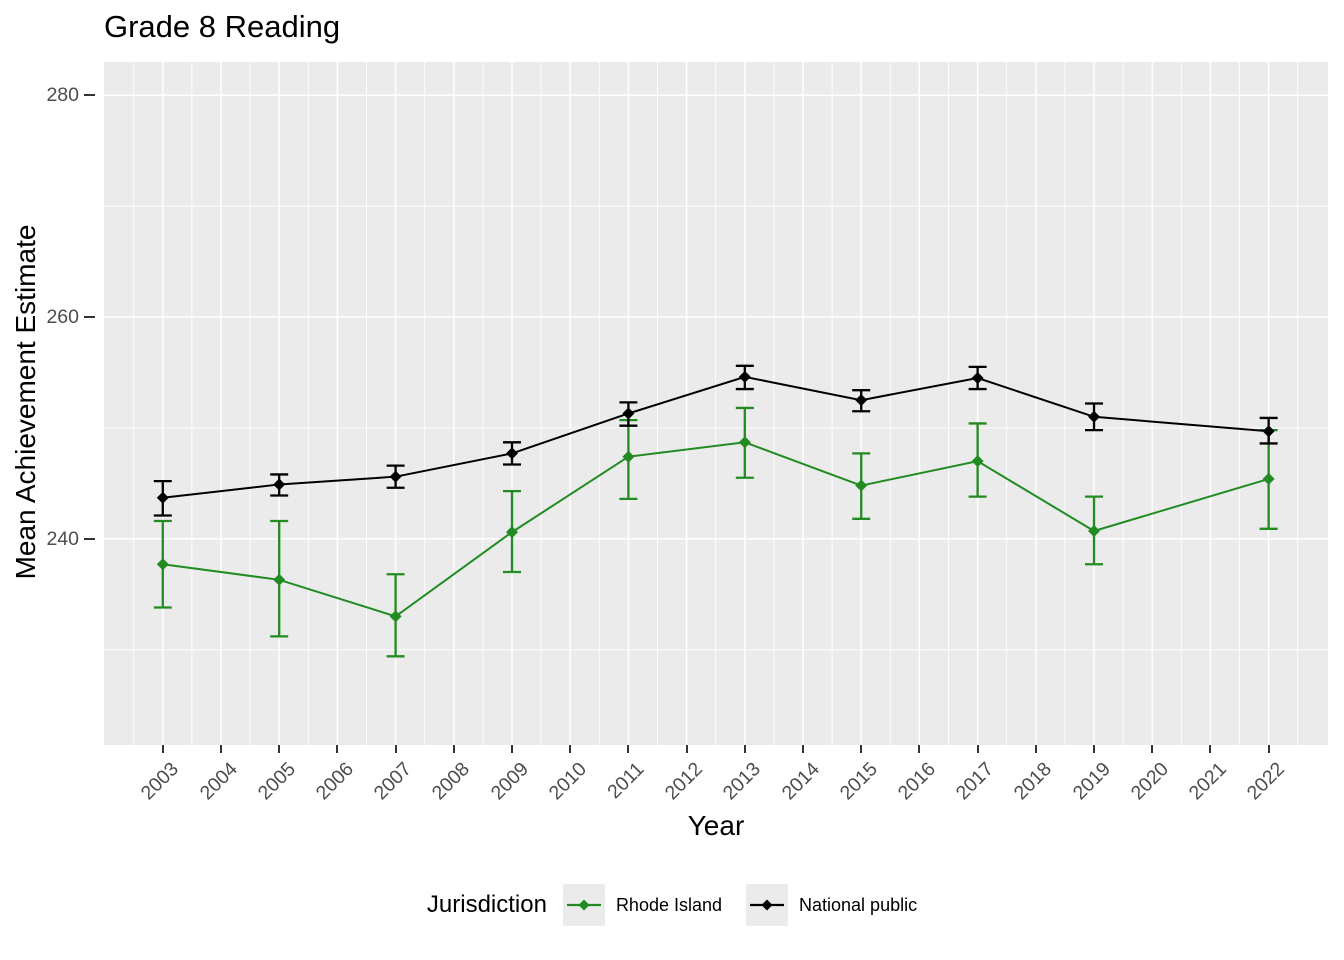 The image size is (1344, 960). I want to click on legend: Jurisdiction Rhode Island National public, so click(672, 905).